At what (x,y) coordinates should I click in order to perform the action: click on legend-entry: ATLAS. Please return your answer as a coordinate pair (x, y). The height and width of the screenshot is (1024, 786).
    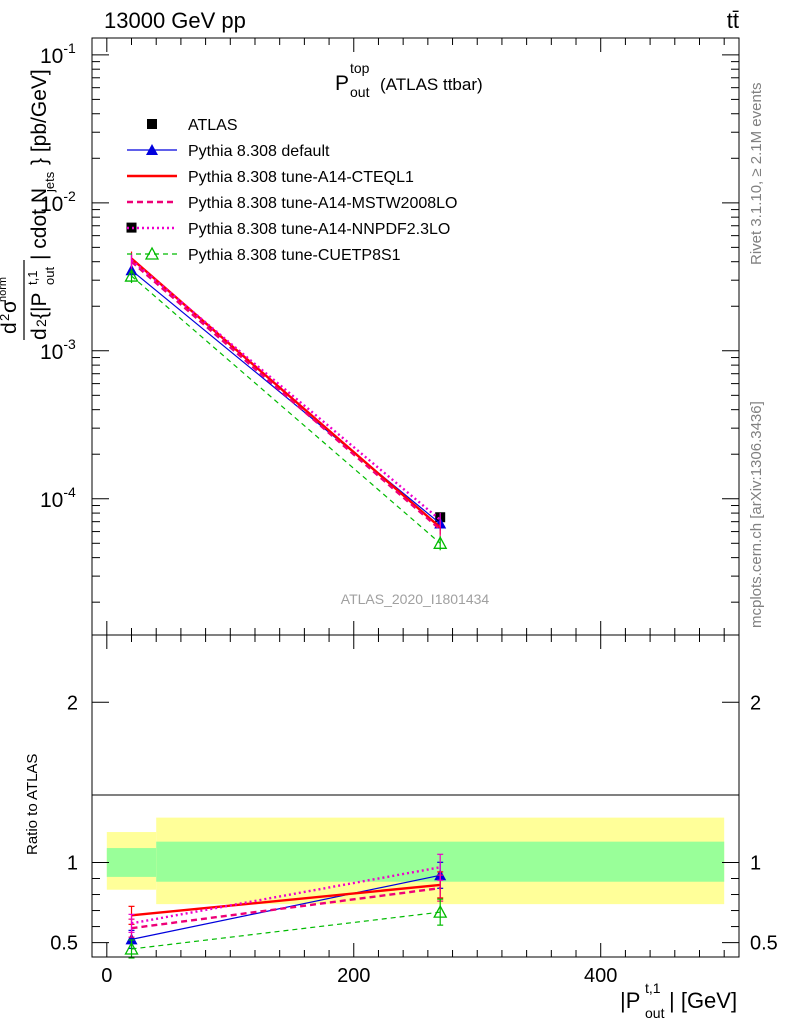
    Looking at the image, I should click on (213, 125).